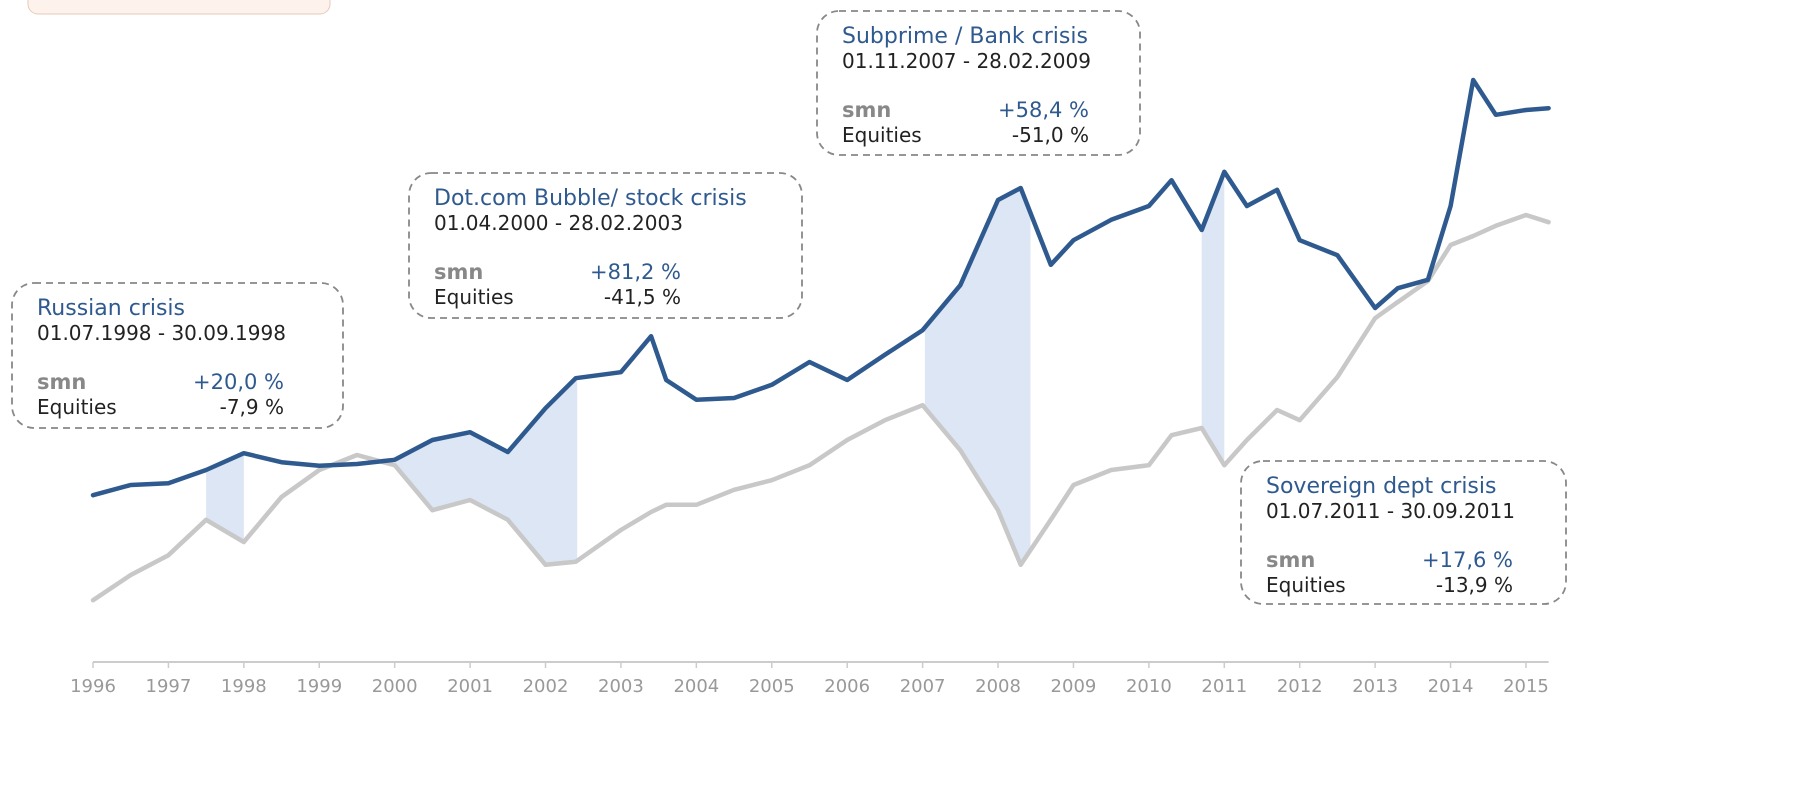 Image resolution: width=1793 pixels, height=795 pixels. What do you see at coordinates (1467, 560) in the screenshot?
I see `smn-value: +17,6 %` at bounding box center [1467, 560].